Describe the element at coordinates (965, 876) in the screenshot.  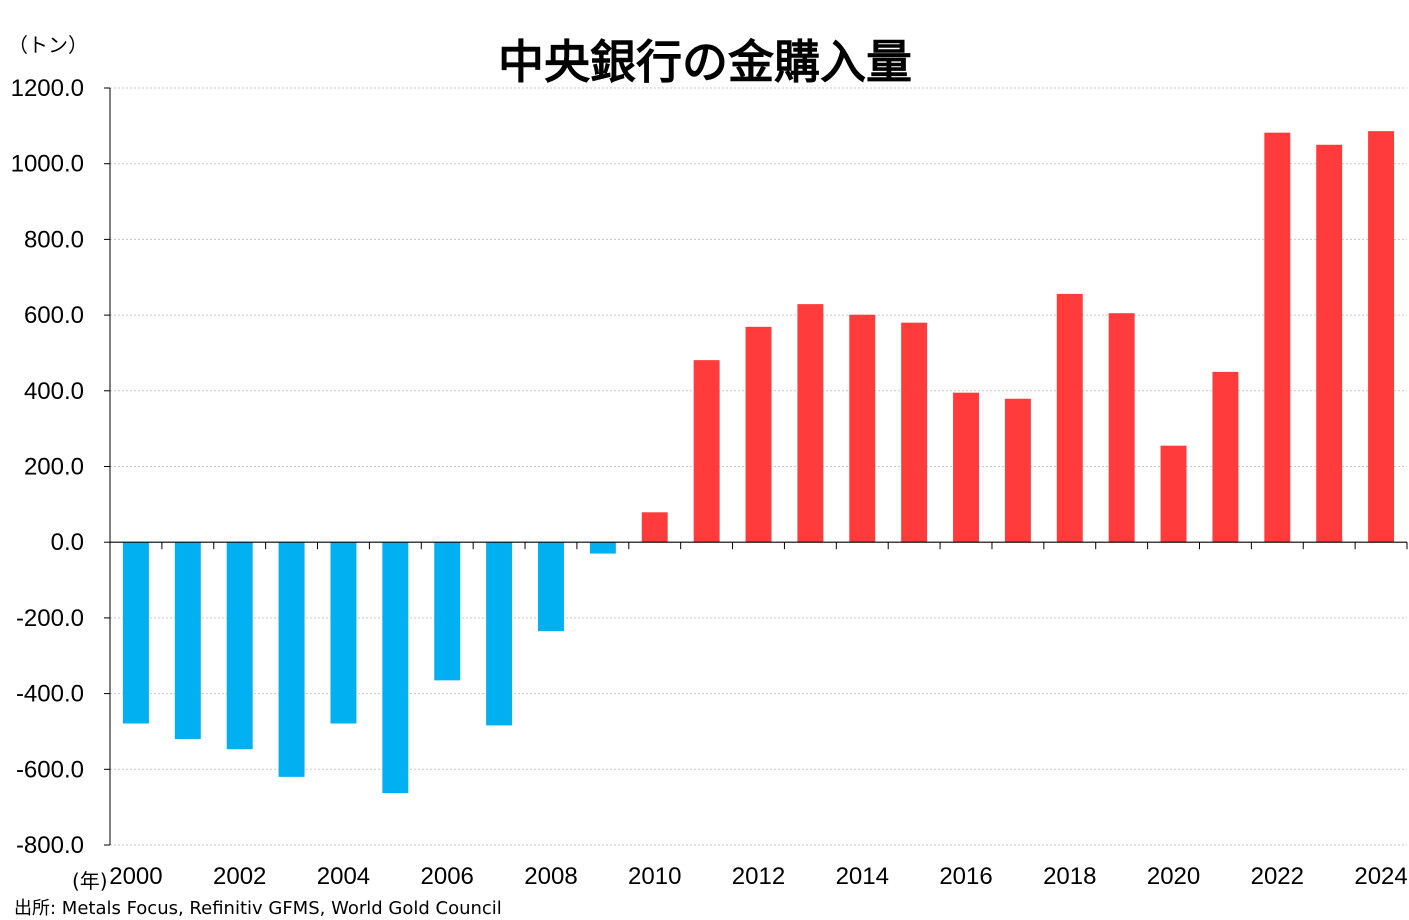
I see `x-tick-label: 2016` at that location.